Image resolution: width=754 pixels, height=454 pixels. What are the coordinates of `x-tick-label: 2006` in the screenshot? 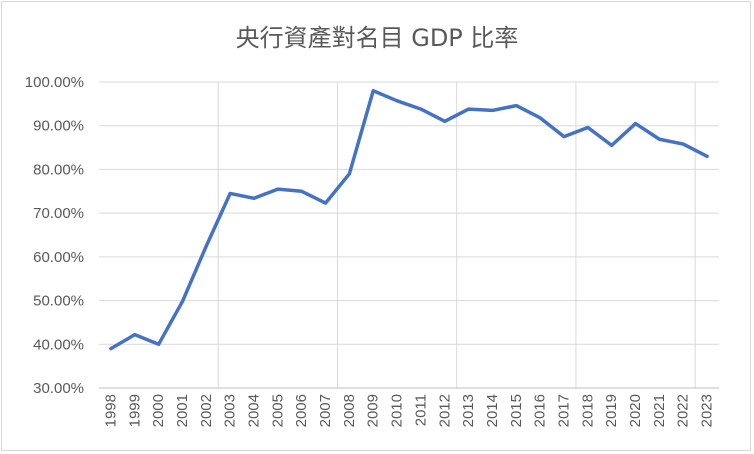 It's located at (301, 410).